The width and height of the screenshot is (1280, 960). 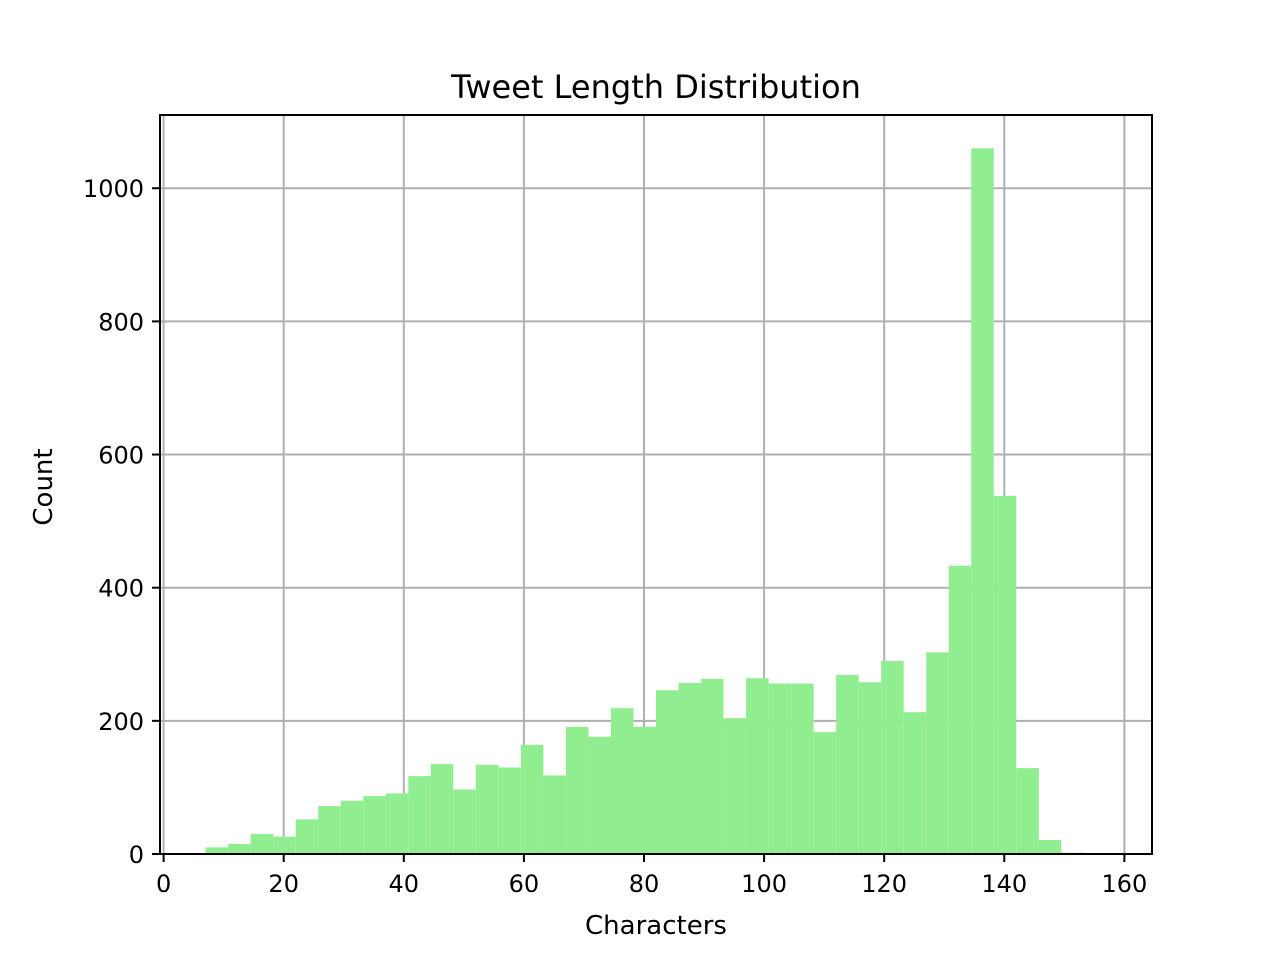 What do you see at coordinates (44, 486) in the screenshot?
I see `y-axis-label: Count` at bounding box center [44, 486].